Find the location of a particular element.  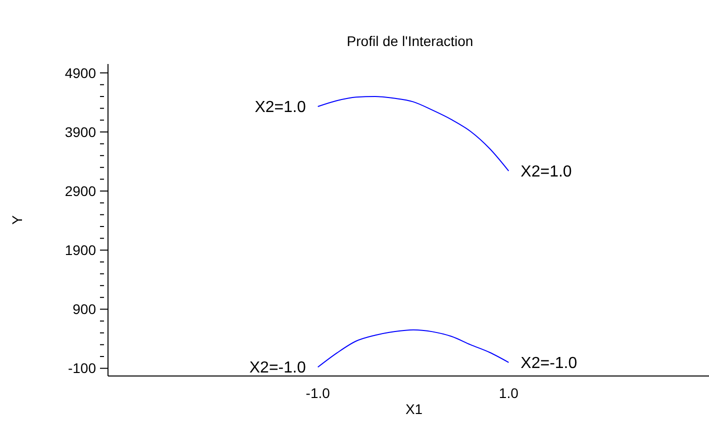

y-tick-label: 4900 is located at coordinates (80, 72).